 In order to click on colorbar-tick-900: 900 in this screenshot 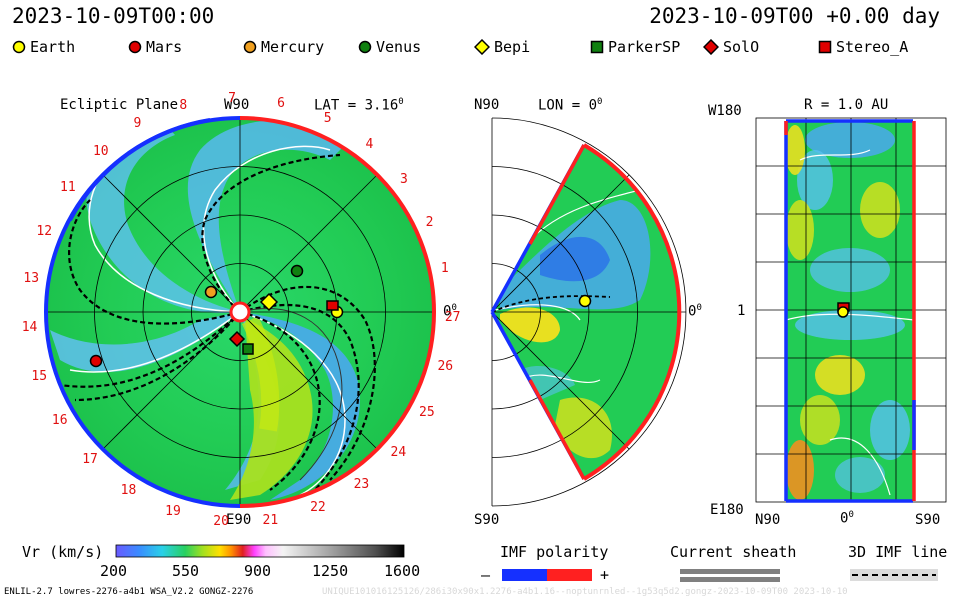, I will do `click(258, 571)`.